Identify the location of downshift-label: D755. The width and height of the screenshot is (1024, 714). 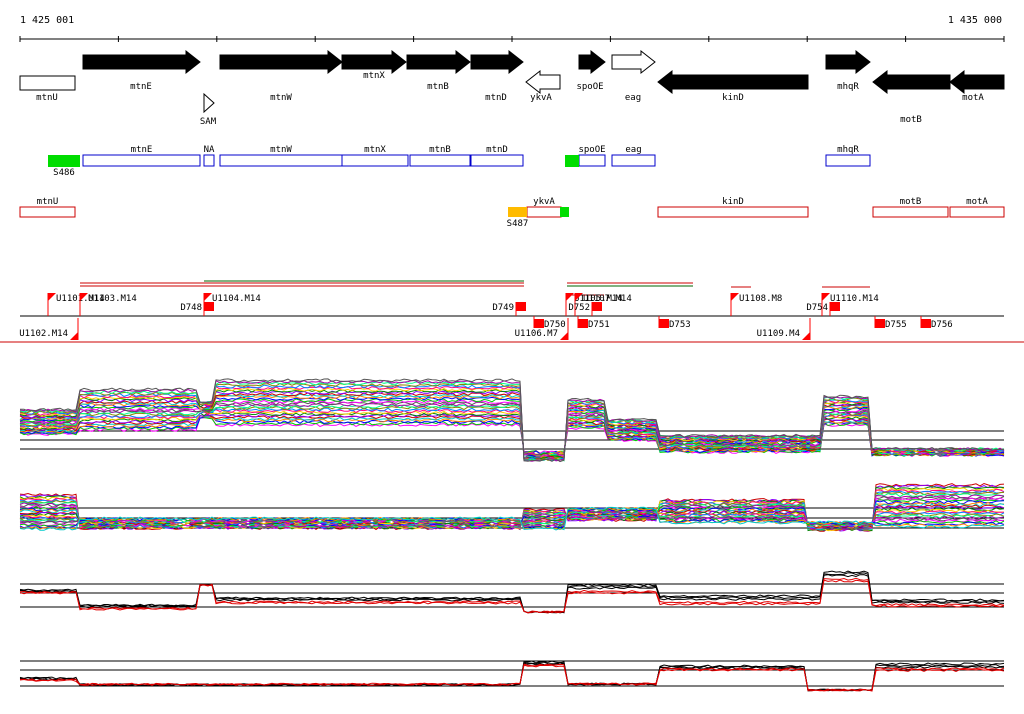
(896, 325).